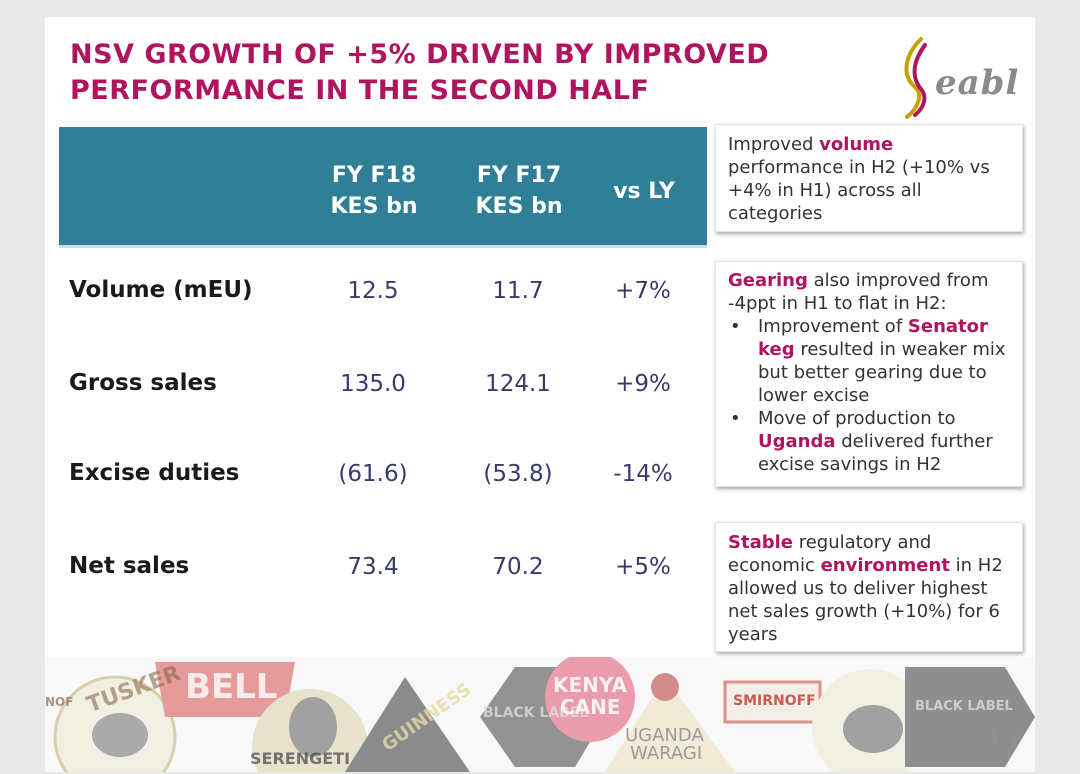  What do you see at coordinates (857, 418) in the screenshot?
I see `note2-b2-text-a: Move of production to` at bounding box center [857, 418].